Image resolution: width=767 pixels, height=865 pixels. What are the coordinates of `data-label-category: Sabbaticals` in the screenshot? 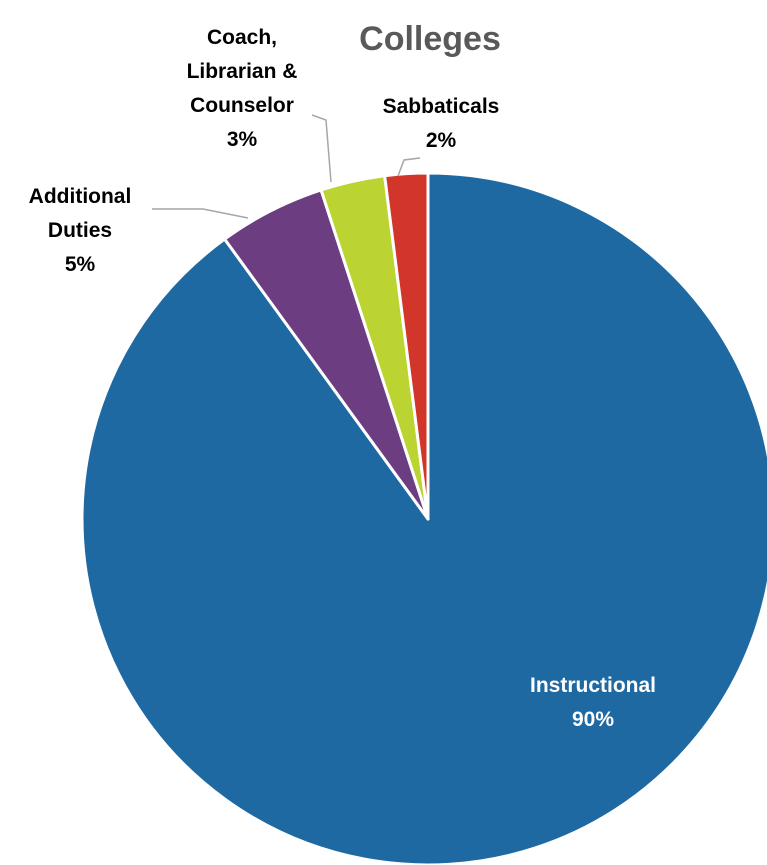 It's located at (441, 106).